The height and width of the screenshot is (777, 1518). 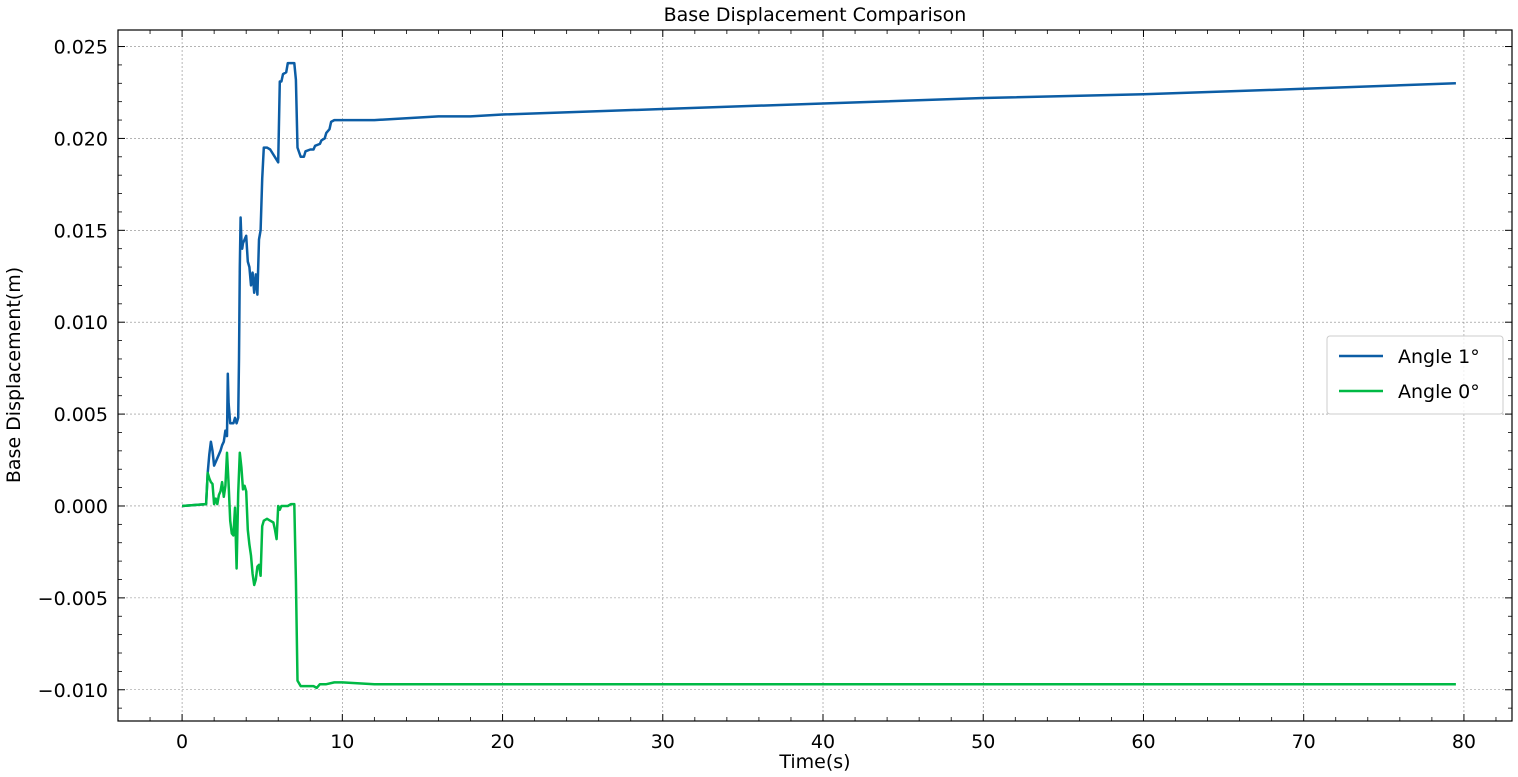 What do you see at coordinates (1304, 742) in the screenshot?
I see `x-tick-label: 70` at bounding box center [1304, 742].